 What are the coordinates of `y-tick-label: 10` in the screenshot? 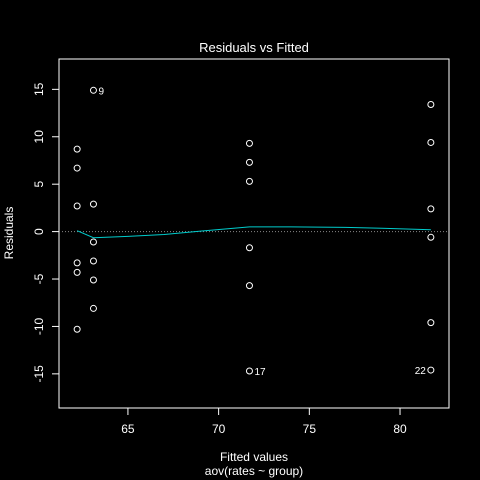 It's located at (39, 137).